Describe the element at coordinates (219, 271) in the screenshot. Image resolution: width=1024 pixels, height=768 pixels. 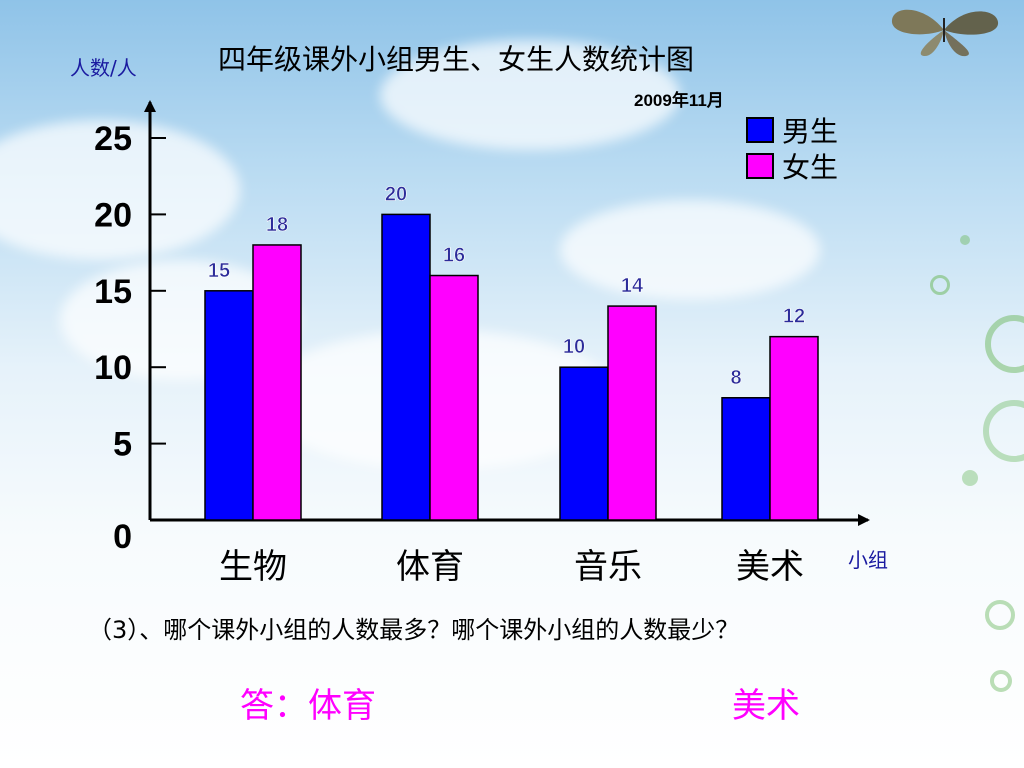
I see `data-label: 15` at that location.